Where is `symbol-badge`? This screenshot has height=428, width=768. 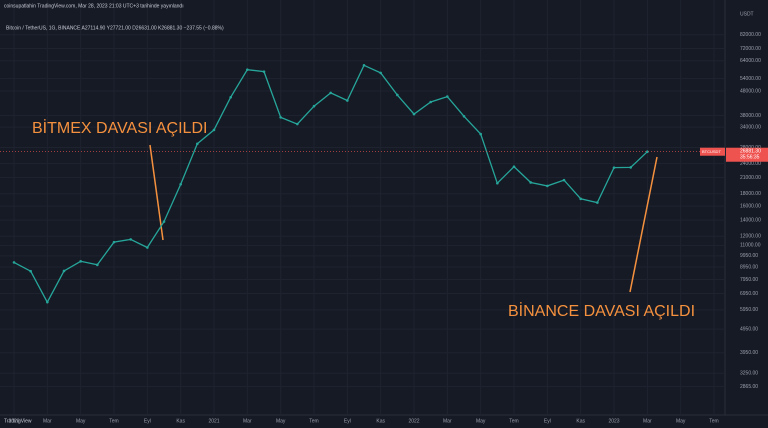 symbol-badge is located at coordinates (712, 151).